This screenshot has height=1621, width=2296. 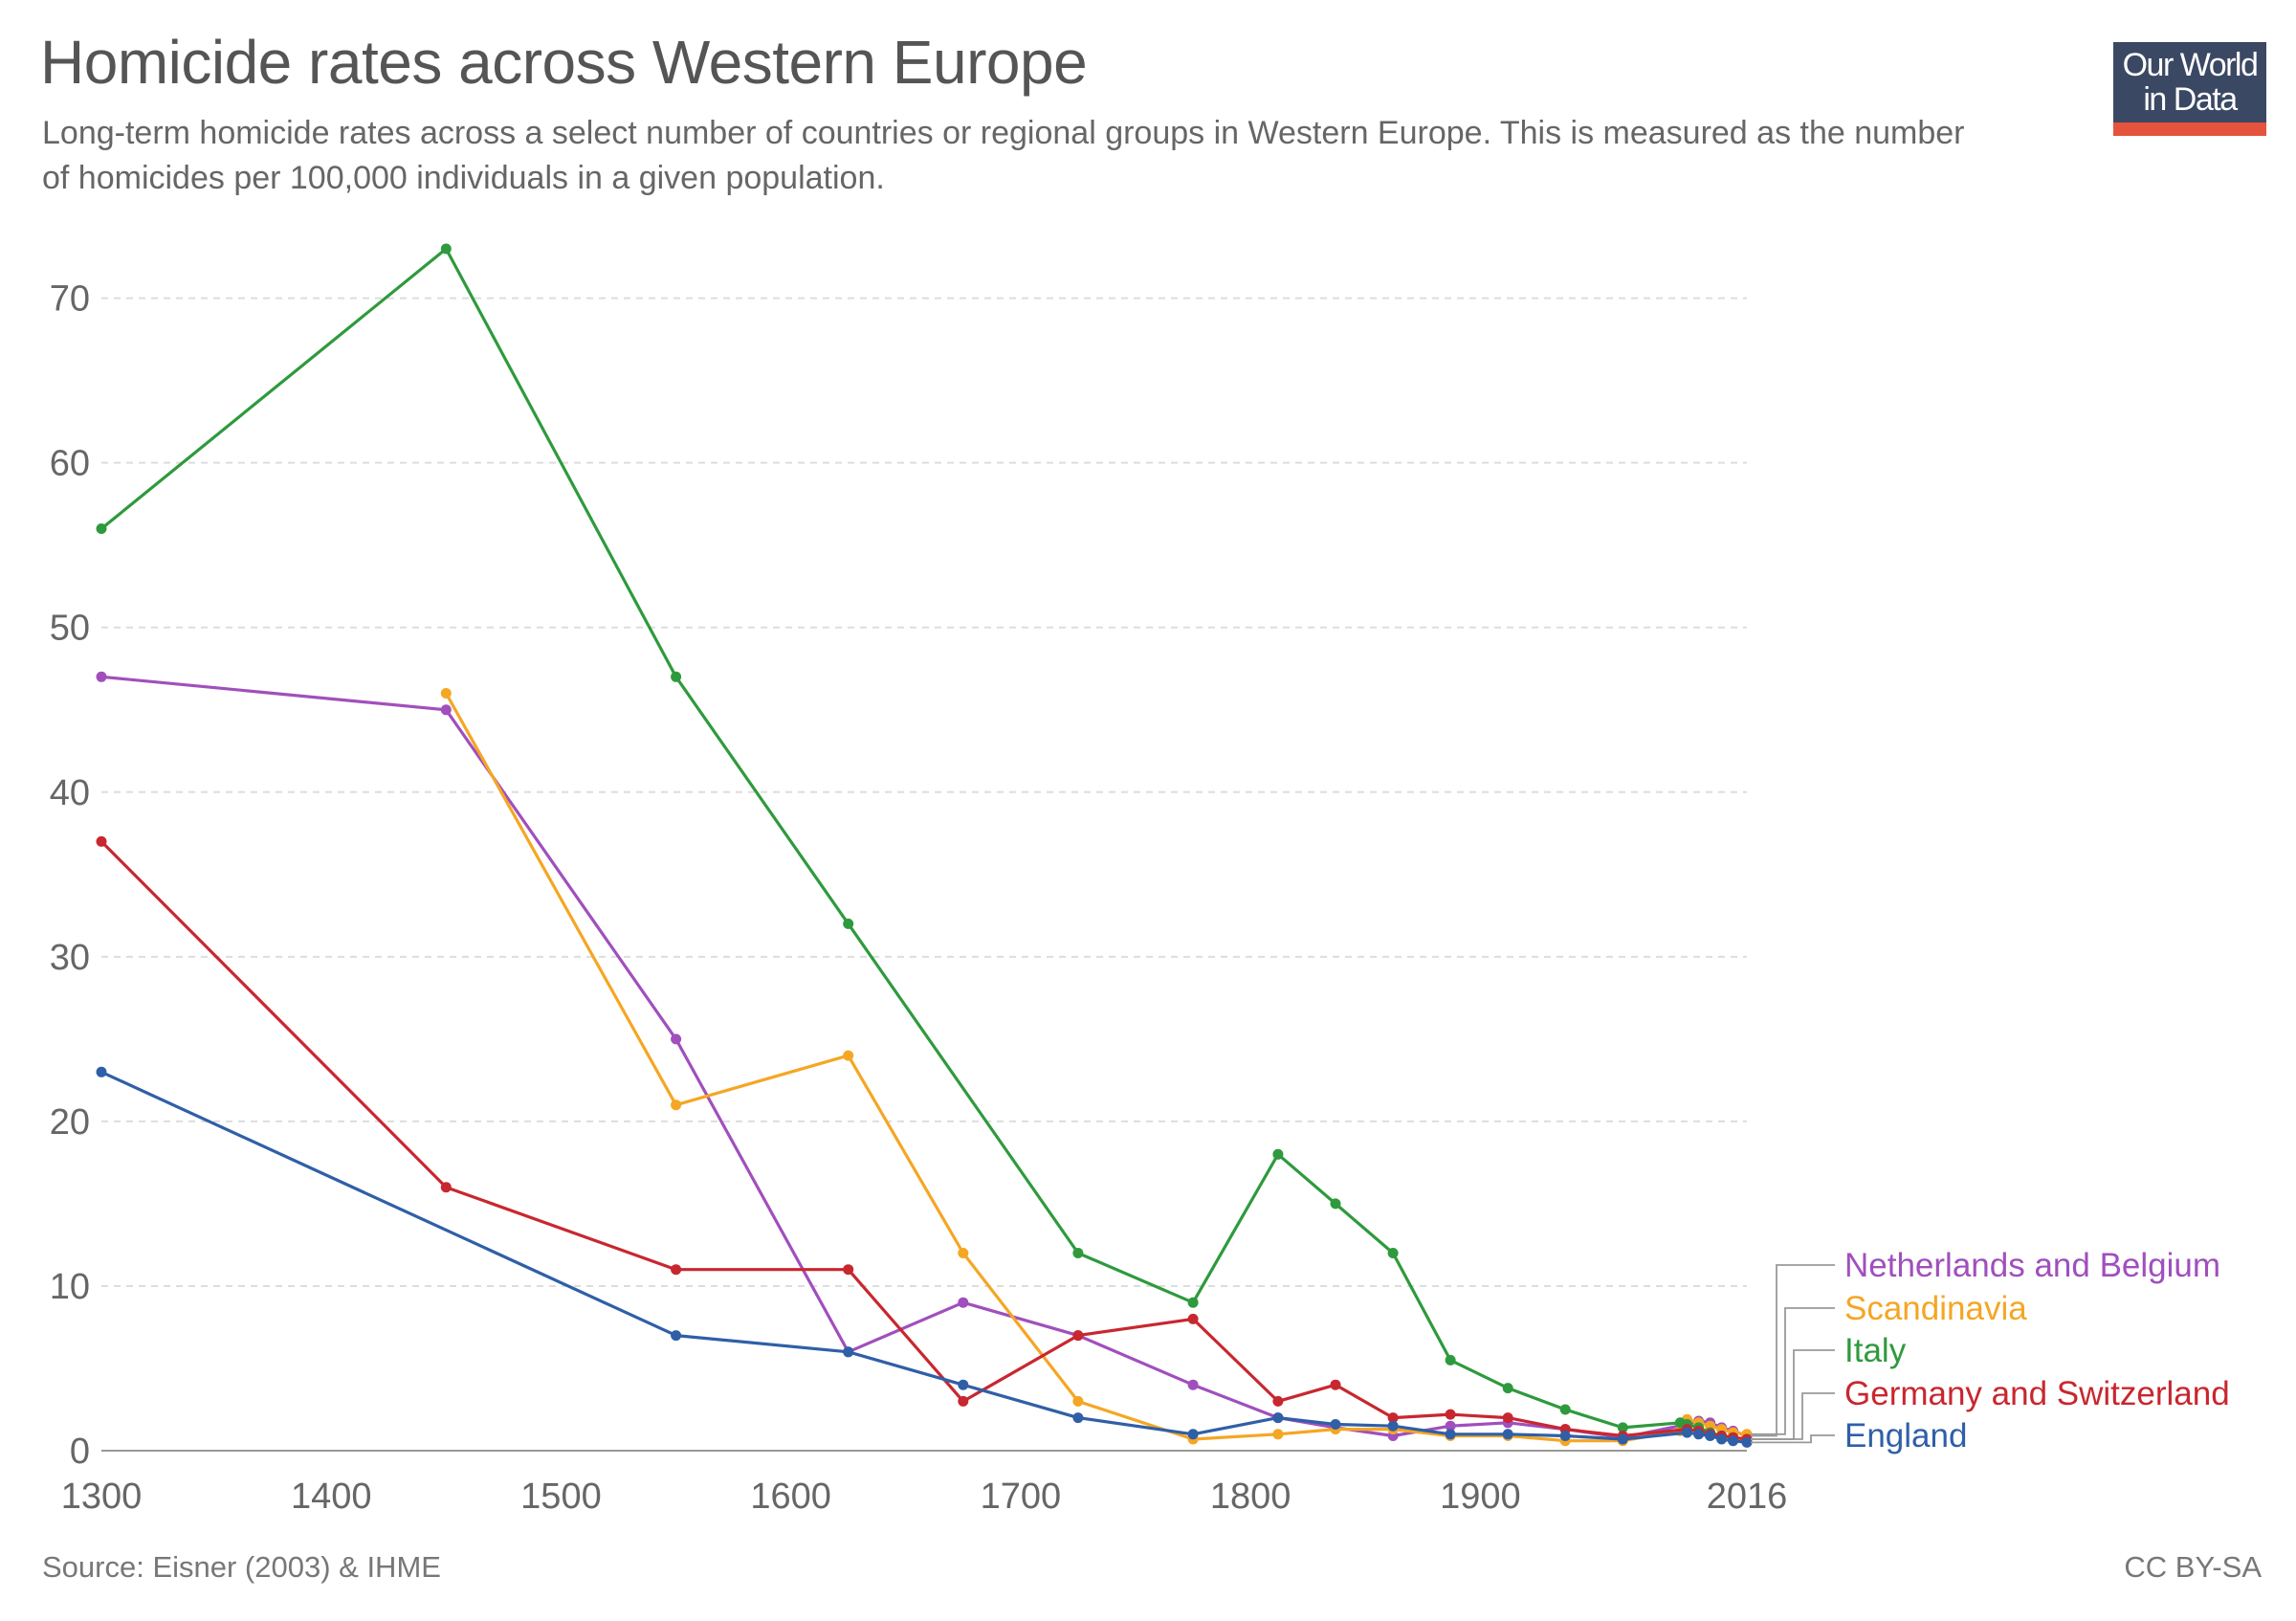 What do you see at coordinates (70, 1287) in the screenshot?
I see `y-tick-label: 10` at bounding box center [70, 1287].